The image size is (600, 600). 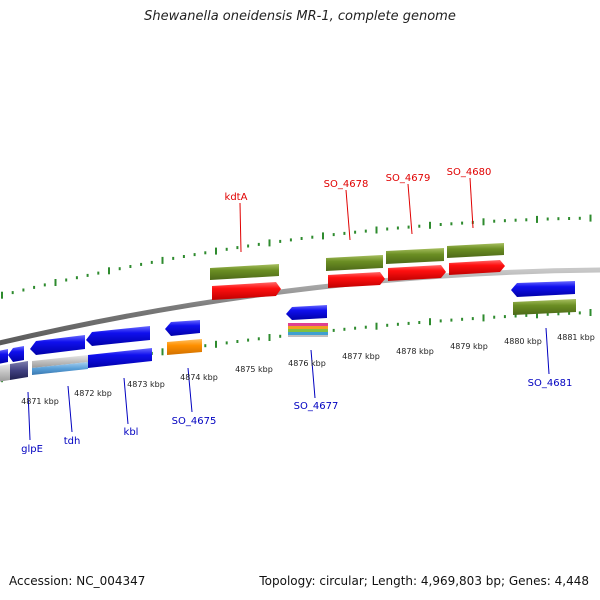 I want to click on tick-marks-upper, so click(x=296, y=256).